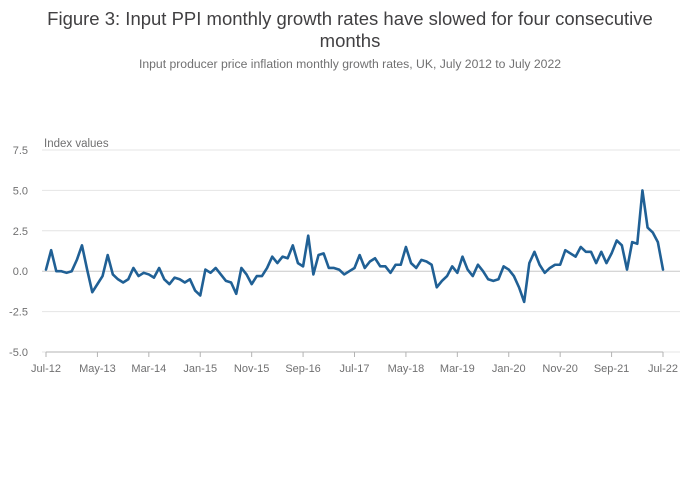 Image resolution: width=700 pixels, height=502 pixels. What do you see at coordinates (200, 369) in the screenshot?
I see `x-tick-label: Jan-15` at bounding box center [200, 369].